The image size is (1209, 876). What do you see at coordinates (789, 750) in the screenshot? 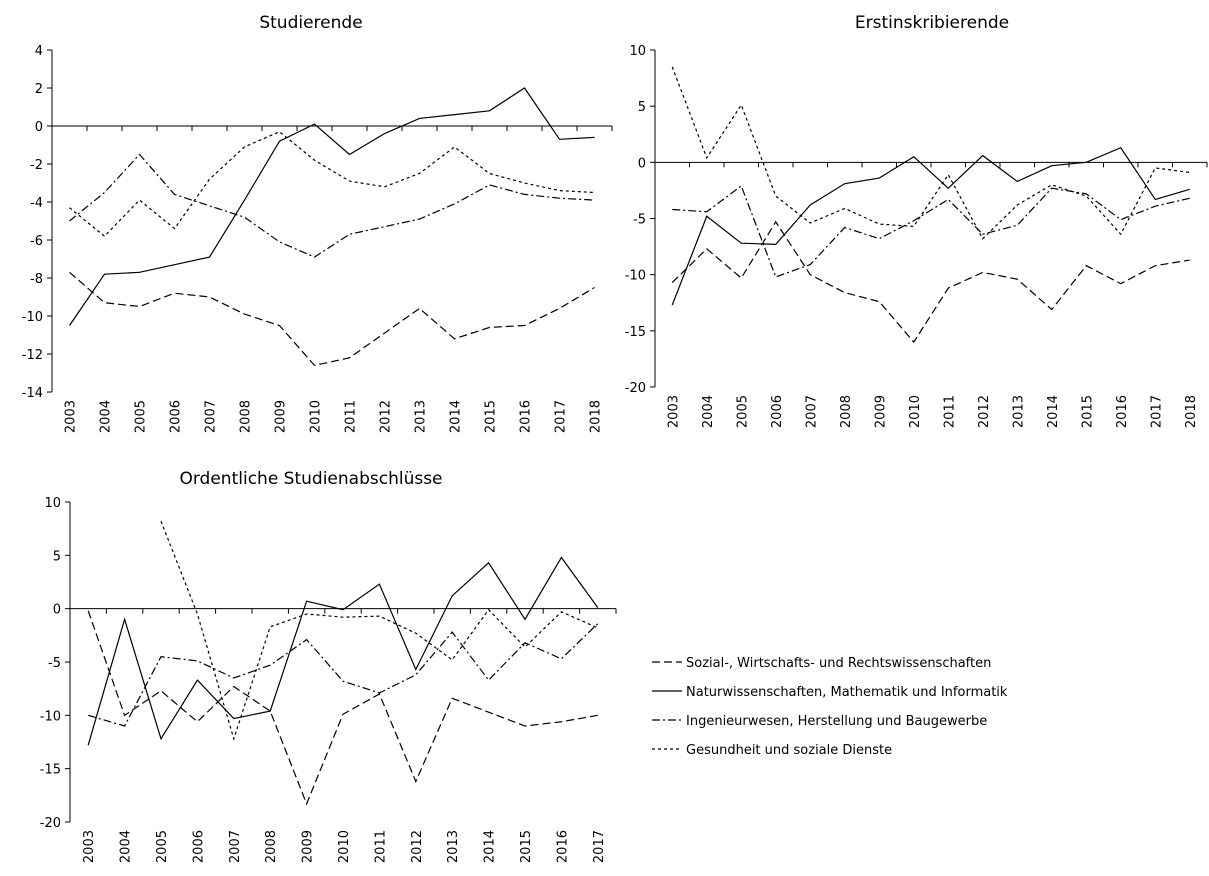
I see `legend-label: Gesundheit und soziale Dienste` at bounding box center [789, 750].